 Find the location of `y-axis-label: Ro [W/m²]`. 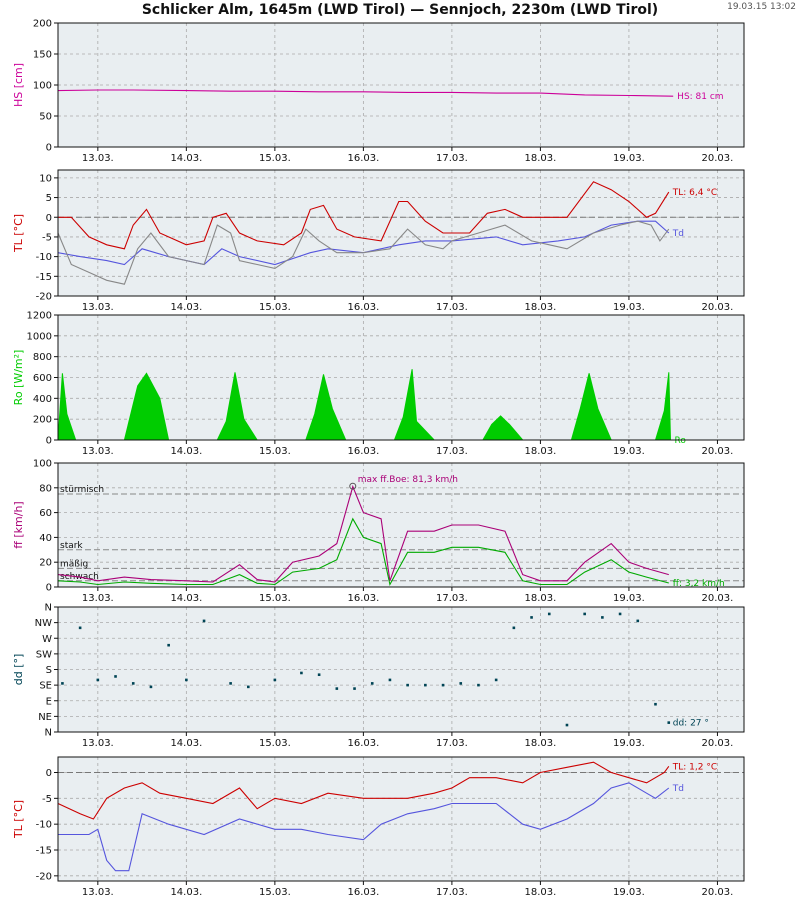

y-axis-label: Ro [W/m²] is located at coordinates (18, 378).